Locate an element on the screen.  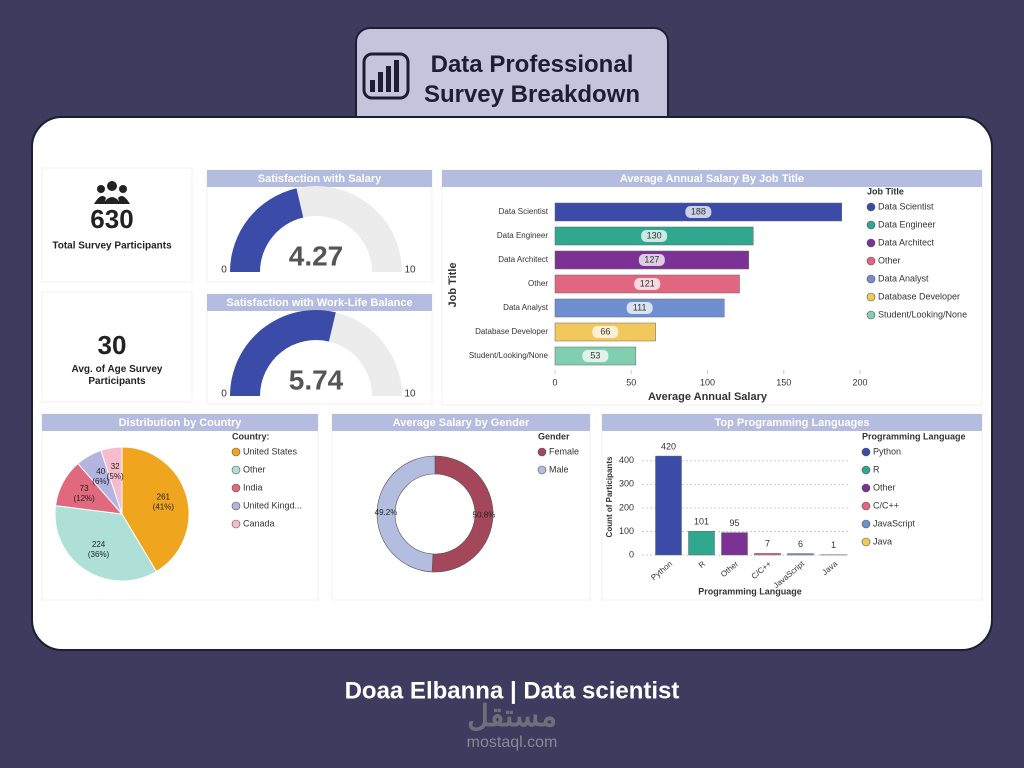
y-tick-label: Other is located at coordinates (538, 283).